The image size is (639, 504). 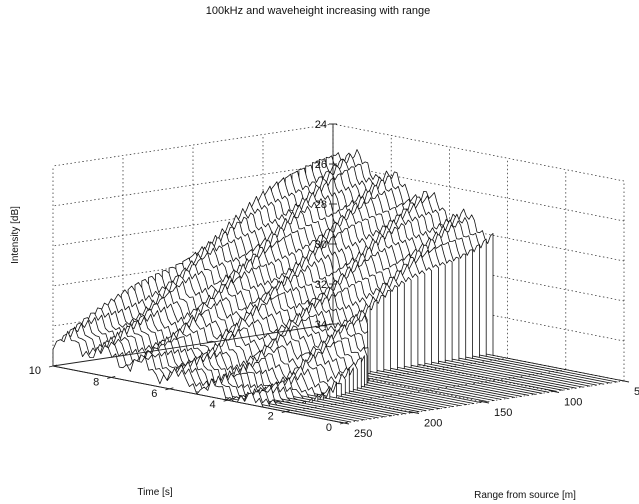 What do you see at coordinates (198, 394) in the screenshot?
I see `range-axis-line` at bounding box center [198, 394].